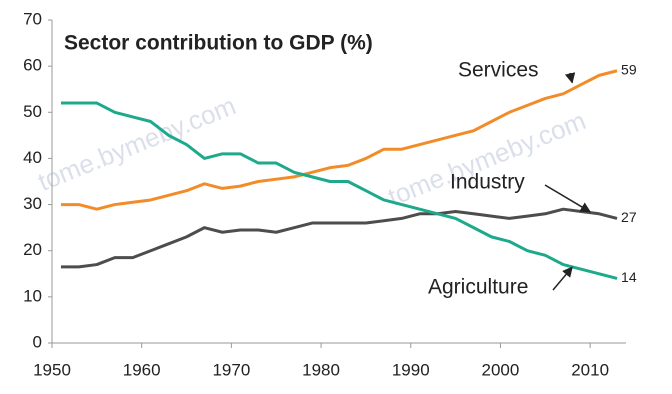  I want to click on end-label: 59, so click(629, 69).